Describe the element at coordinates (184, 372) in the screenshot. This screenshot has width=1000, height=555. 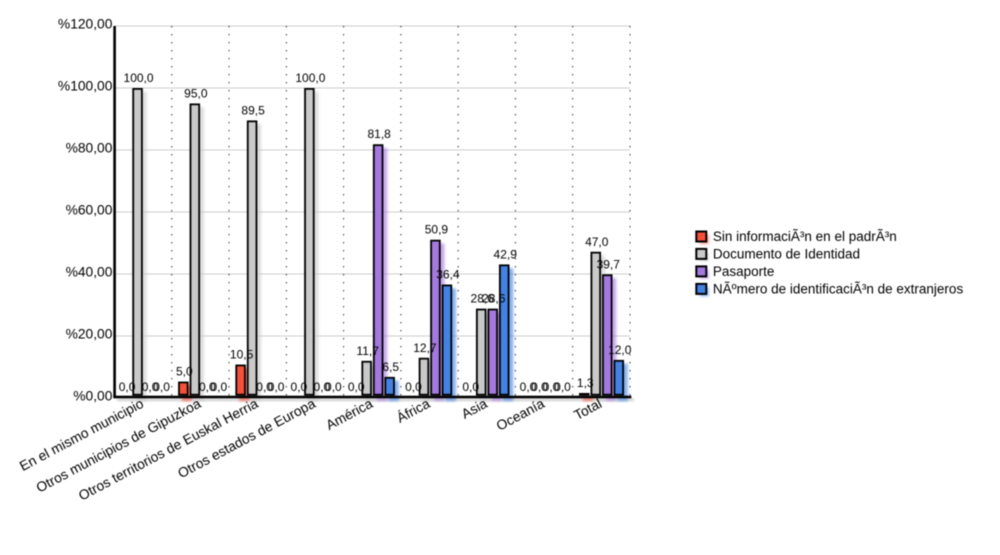
I see `svg-text: 5,0` at that location.